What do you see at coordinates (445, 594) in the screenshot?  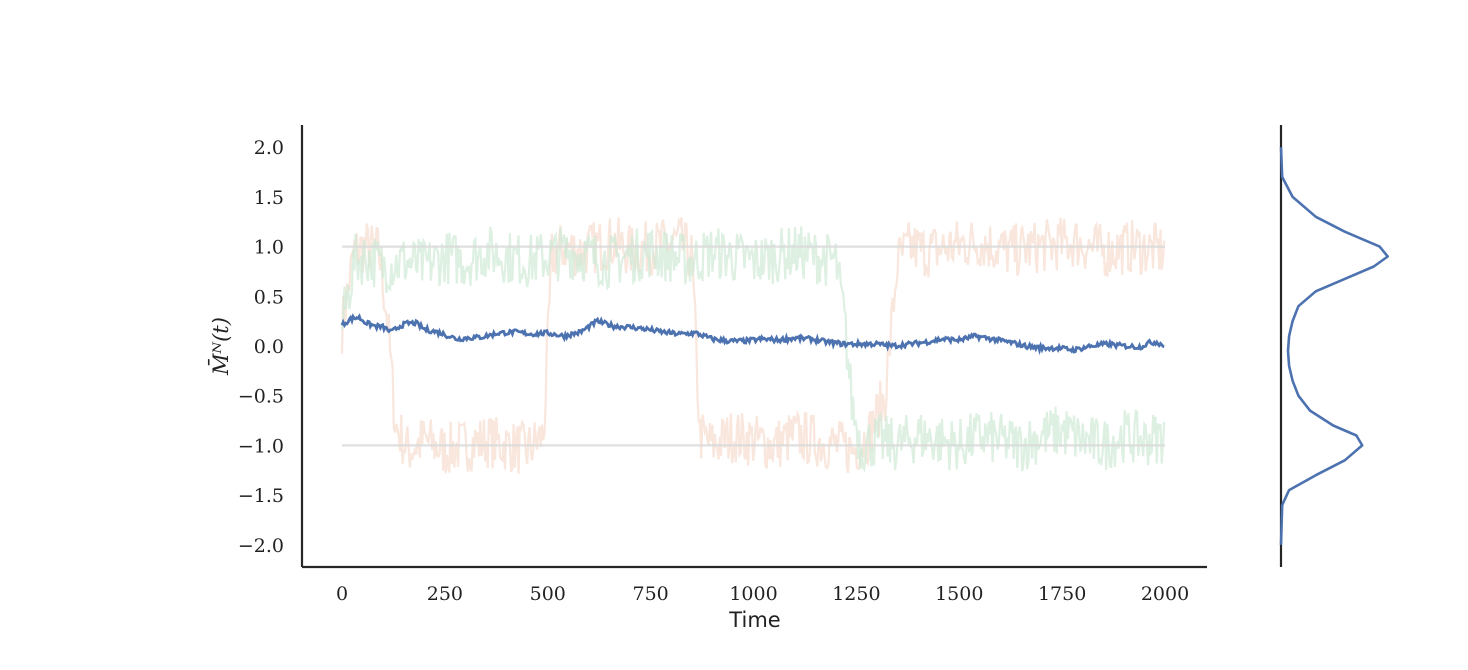 I see `x-tick-label: 250` at bounding box center [445, 594].